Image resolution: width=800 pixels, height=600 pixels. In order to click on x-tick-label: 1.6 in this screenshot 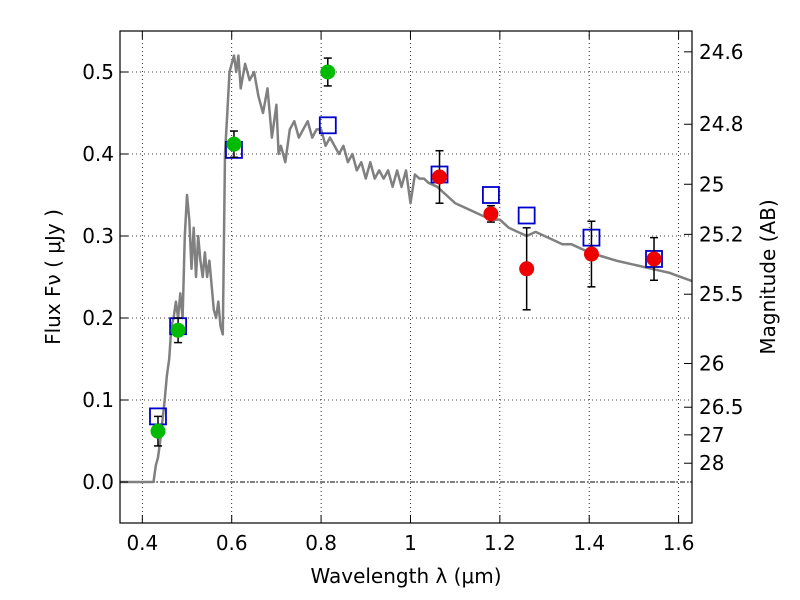, I will do `click(679, 543)`.